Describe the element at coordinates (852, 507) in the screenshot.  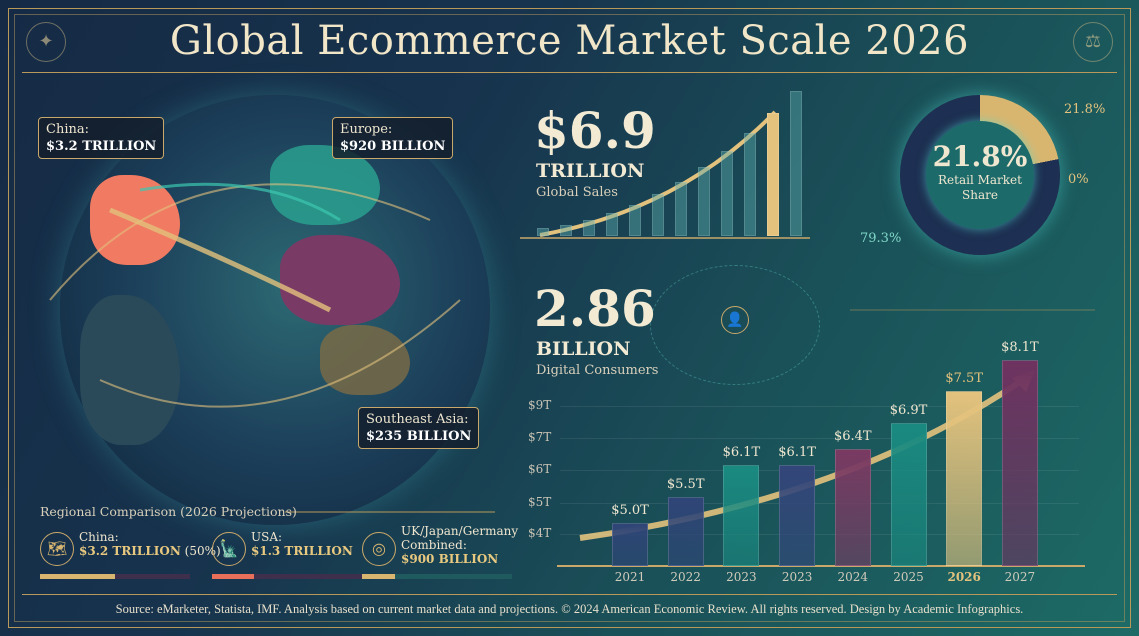
I see `bar-2024` at that location.